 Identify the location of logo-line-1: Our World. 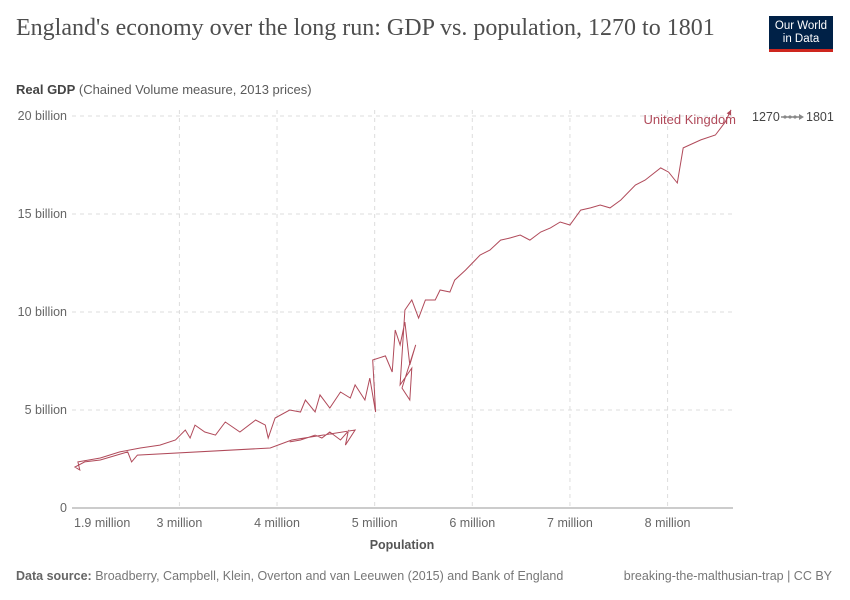
(801, 26).